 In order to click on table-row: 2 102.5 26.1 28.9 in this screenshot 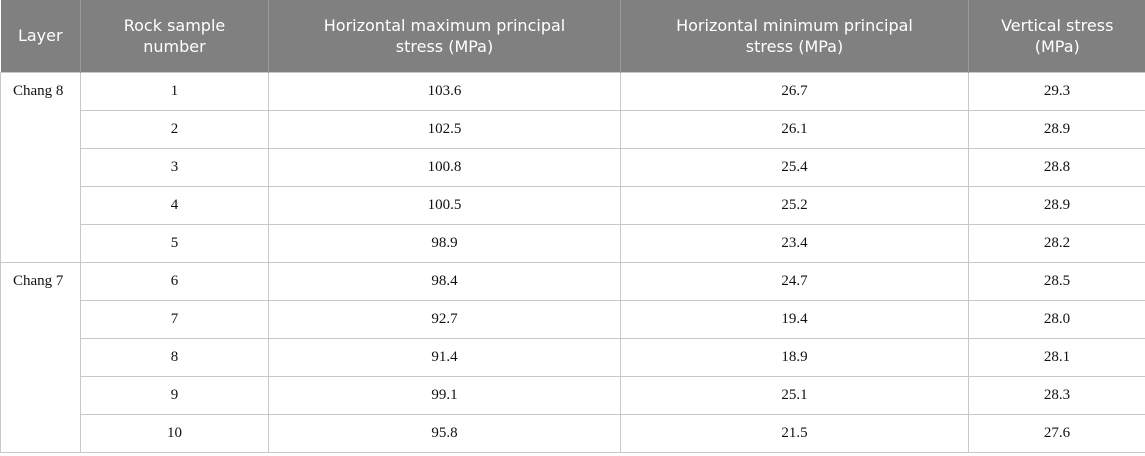, I will do `click(573, 129)`.